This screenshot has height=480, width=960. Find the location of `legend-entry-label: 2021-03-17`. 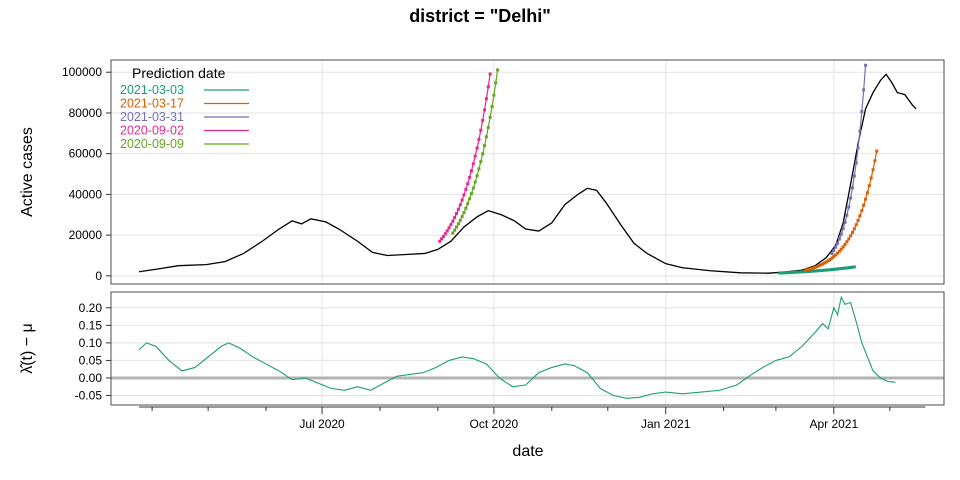

legend-entry-label: 2021-03-17 is located at coordinates (152, 104).